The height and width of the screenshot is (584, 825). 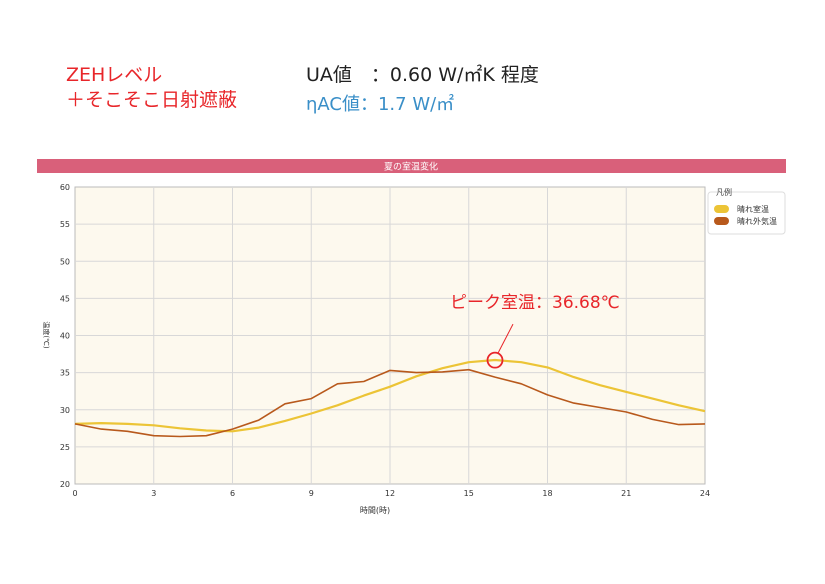 What do you see at coordinates (422, 75) in the screenshot?
I see `ua-value-label: UA値 ：0.60 W/㎡K 程度` at bounding box center [422, 75].